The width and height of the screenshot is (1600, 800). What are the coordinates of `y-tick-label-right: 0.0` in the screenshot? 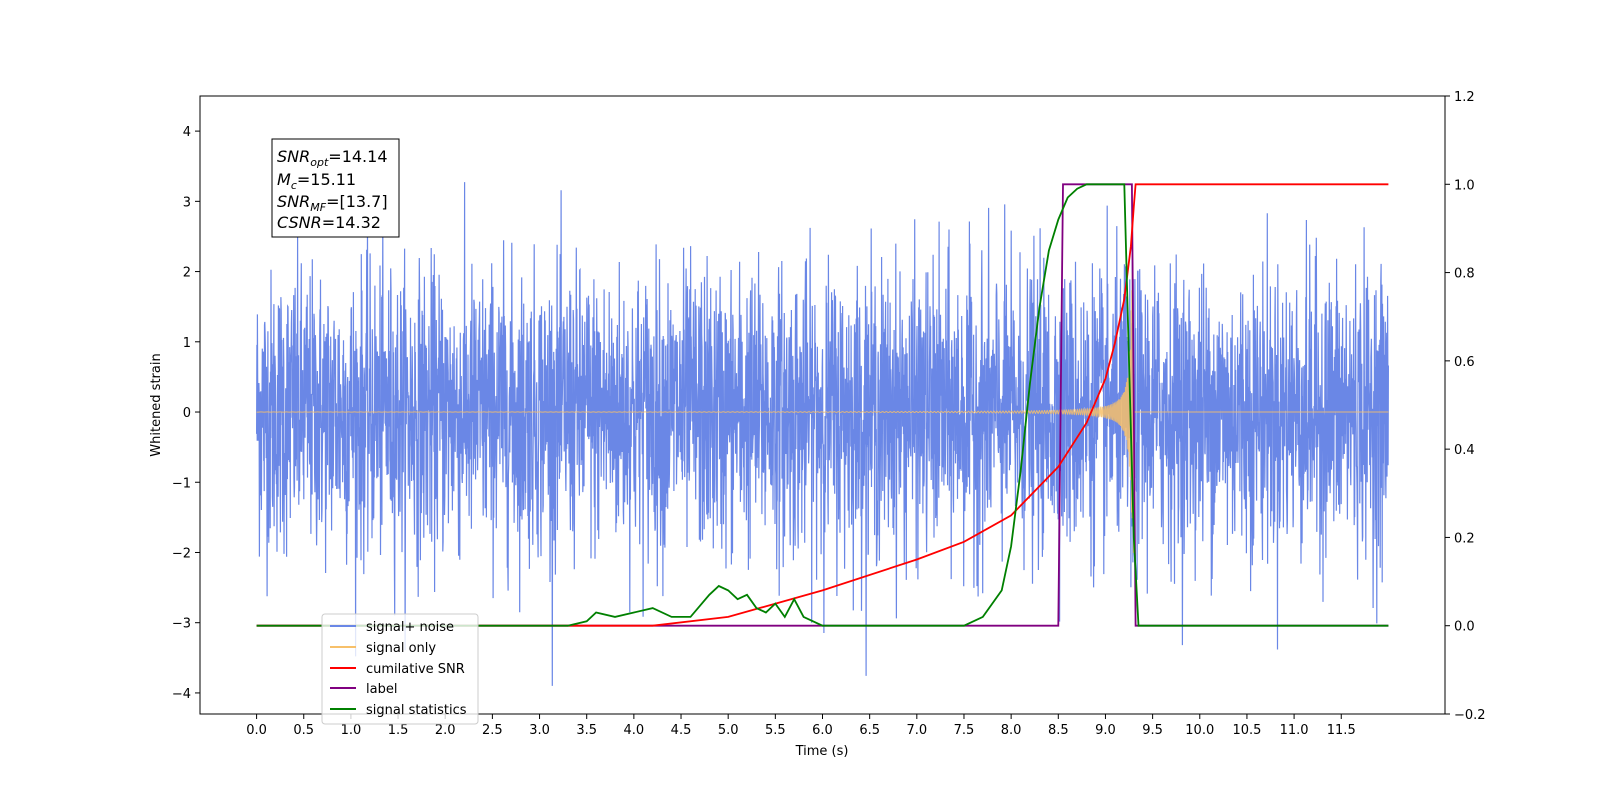 It's located at (1464, 627).